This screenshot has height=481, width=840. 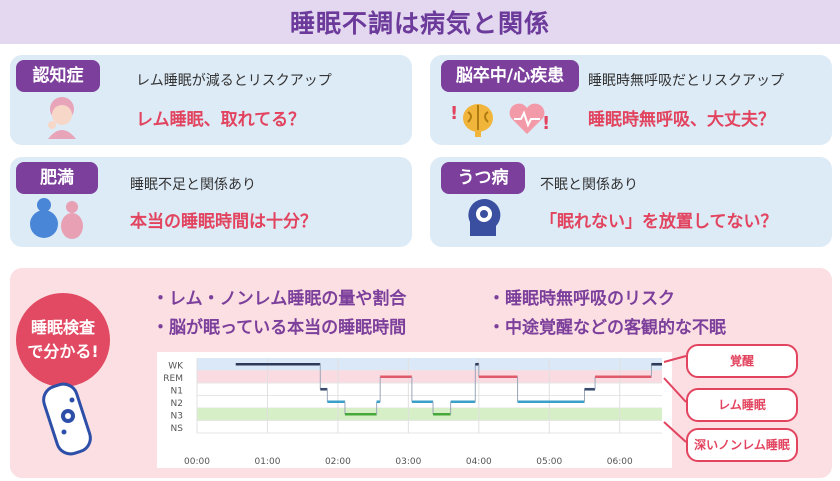 I want to click on x-tick-label: 04:00, so click(x=479, y=462).